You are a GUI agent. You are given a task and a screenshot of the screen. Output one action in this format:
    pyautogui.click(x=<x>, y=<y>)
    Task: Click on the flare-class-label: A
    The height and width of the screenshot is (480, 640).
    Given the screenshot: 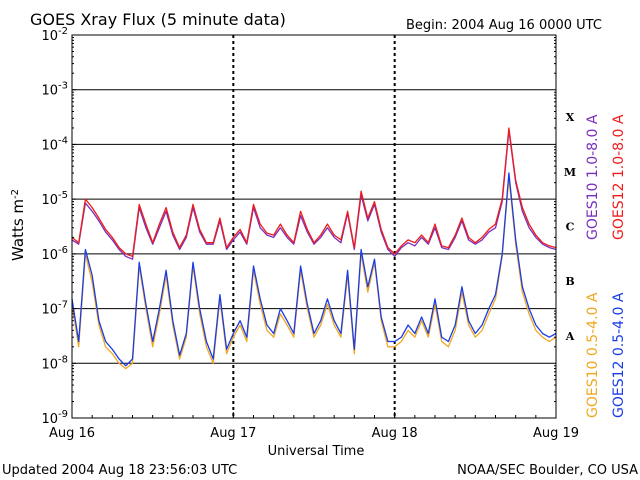 What is the action you would take?
    pyautogui.click(x=570, y=336)
    